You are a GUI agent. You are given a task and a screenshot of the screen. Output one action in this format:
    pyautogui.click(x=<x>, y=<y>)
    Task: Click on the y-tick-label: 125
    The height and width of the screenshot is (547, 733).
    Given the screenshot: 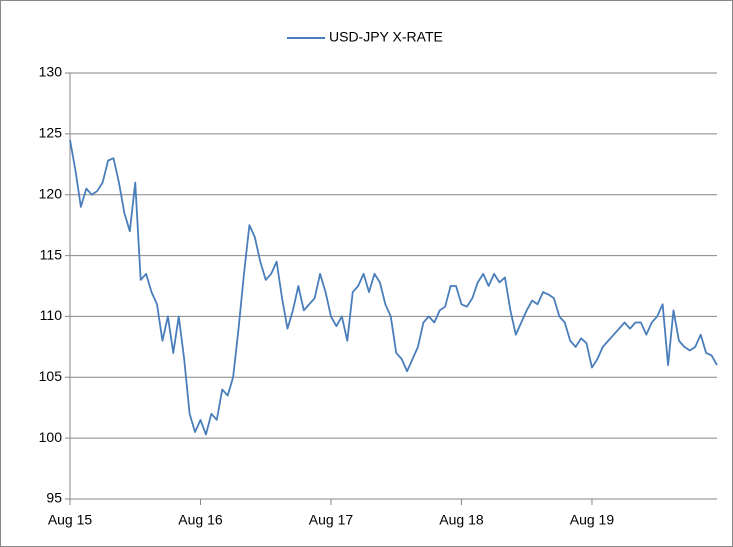 What is the action you would take?
    pyautogui.click(x=51, y=133)
    